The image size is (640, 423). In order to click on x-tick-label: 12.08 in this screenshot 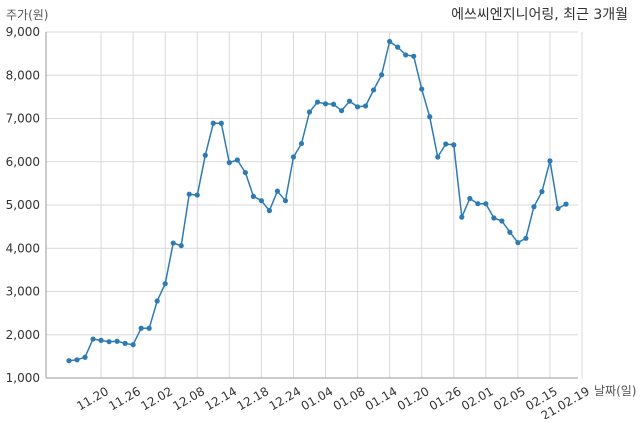, I will do `click(188, 398)`.